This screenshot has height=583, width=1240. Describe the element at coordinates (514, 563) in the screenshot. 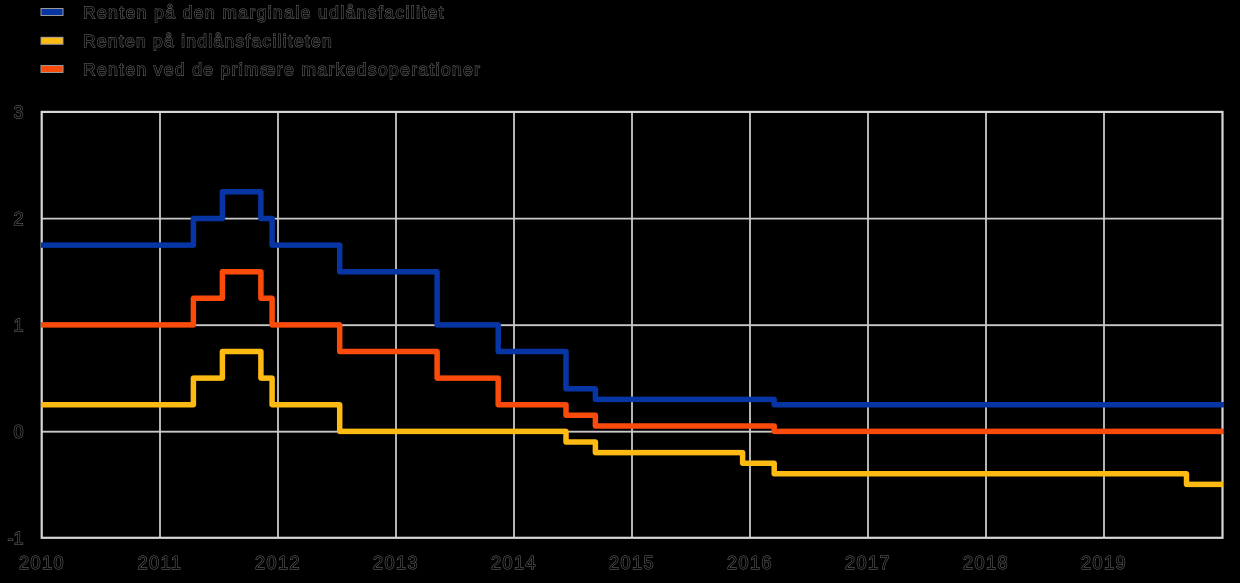

I see `svg-text: 2014` at that location.